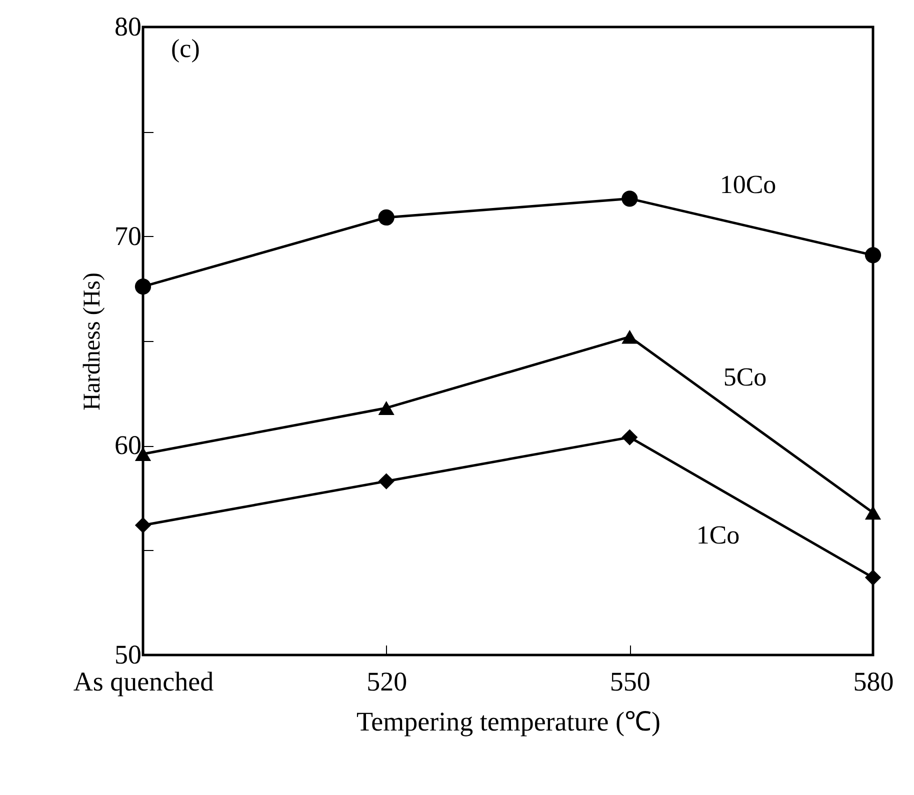 The image size is (914, 795). What do you see at coordinates (143, 681) in the screenshot?
I see `x-tick-label: As quenched` at bounding box center [143, 681].